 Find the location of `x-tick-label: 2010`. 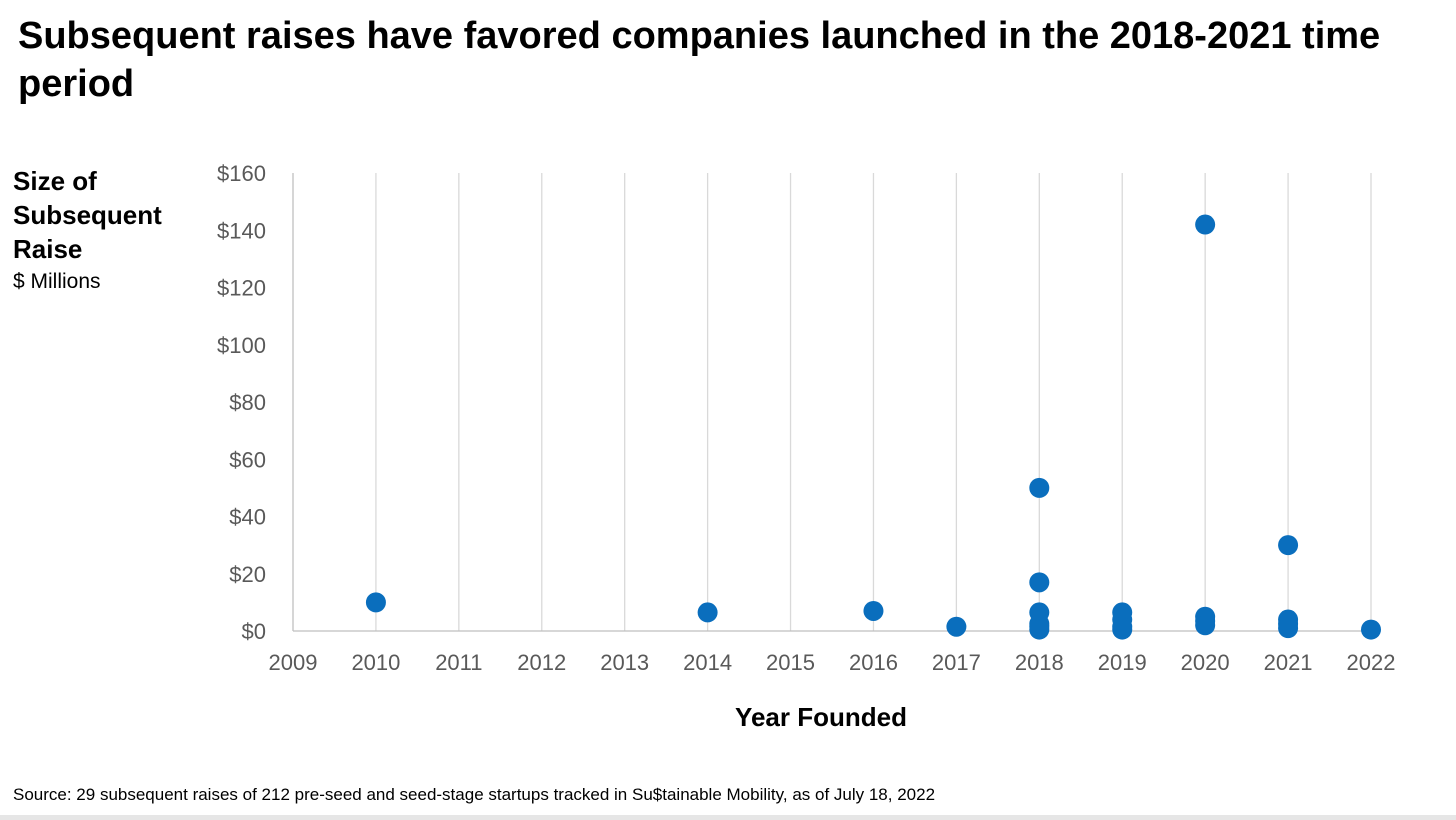

x-tick-label: 2010 is located at coordinates (375, 662).